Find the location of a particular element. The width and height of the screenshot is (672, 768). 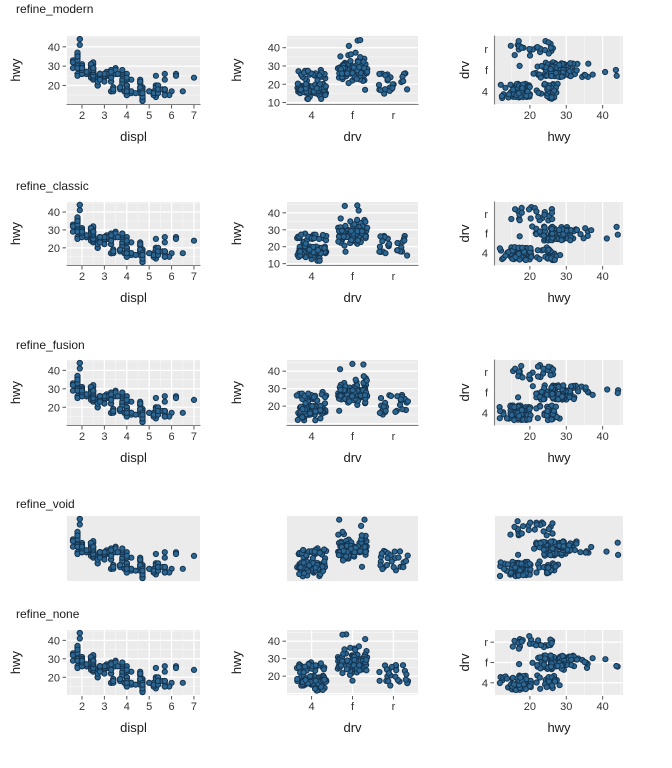

y-axis-title: hwy is located at coordinates (15, 662).